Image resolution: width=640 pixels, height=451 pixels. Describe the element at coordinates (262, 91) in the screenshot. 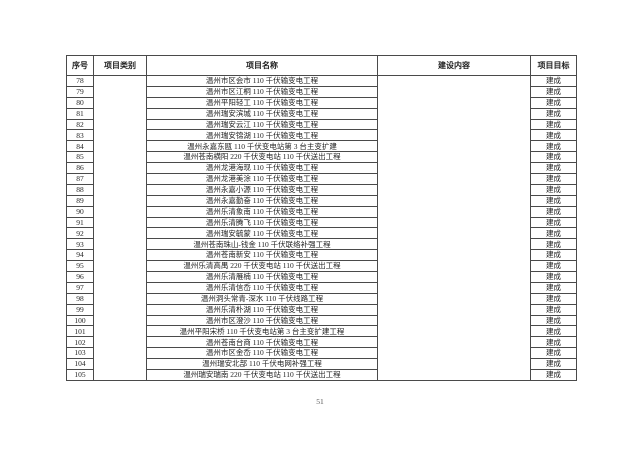

I see `cell-project-name: 温州市区江桐 110 千伏输变电工程` at that location.